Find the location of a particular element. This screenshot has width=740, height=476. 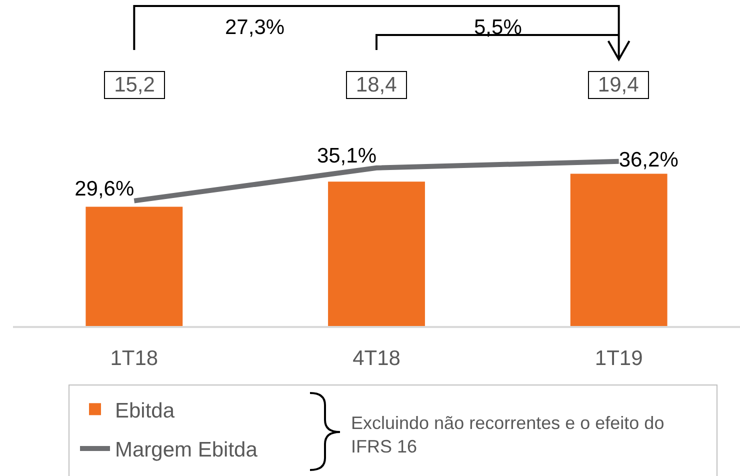

text: Excluindo não recorrentes e o efeito do IFRS 16 is located at coordinates (507, 434).